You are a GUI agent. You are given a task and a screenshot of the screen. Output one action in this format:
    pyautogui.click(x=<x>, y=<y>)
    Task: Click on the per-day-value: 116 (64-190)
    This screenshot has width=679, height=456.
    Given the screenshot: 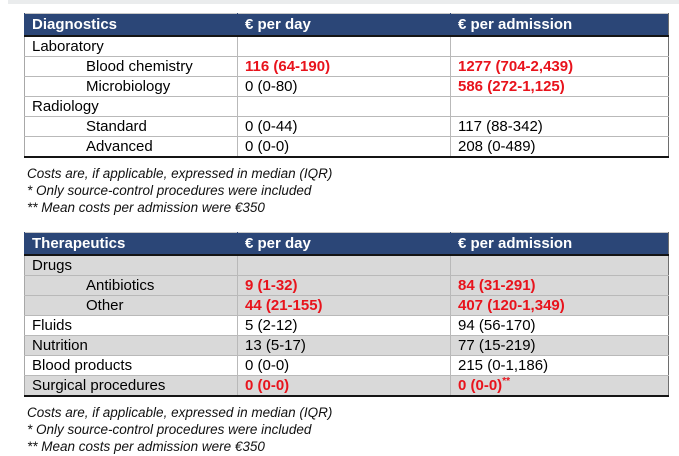 What is the action you would take?
    pyautogui.click(x=344, y=66)
    